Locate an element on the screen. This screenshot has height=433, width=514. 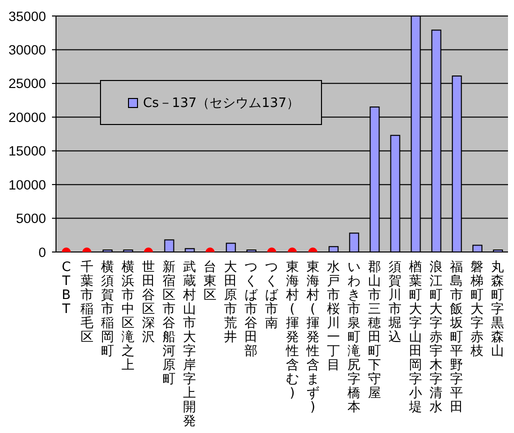
x-tick-label: つくば市南 is located at coordinates (272, 295).